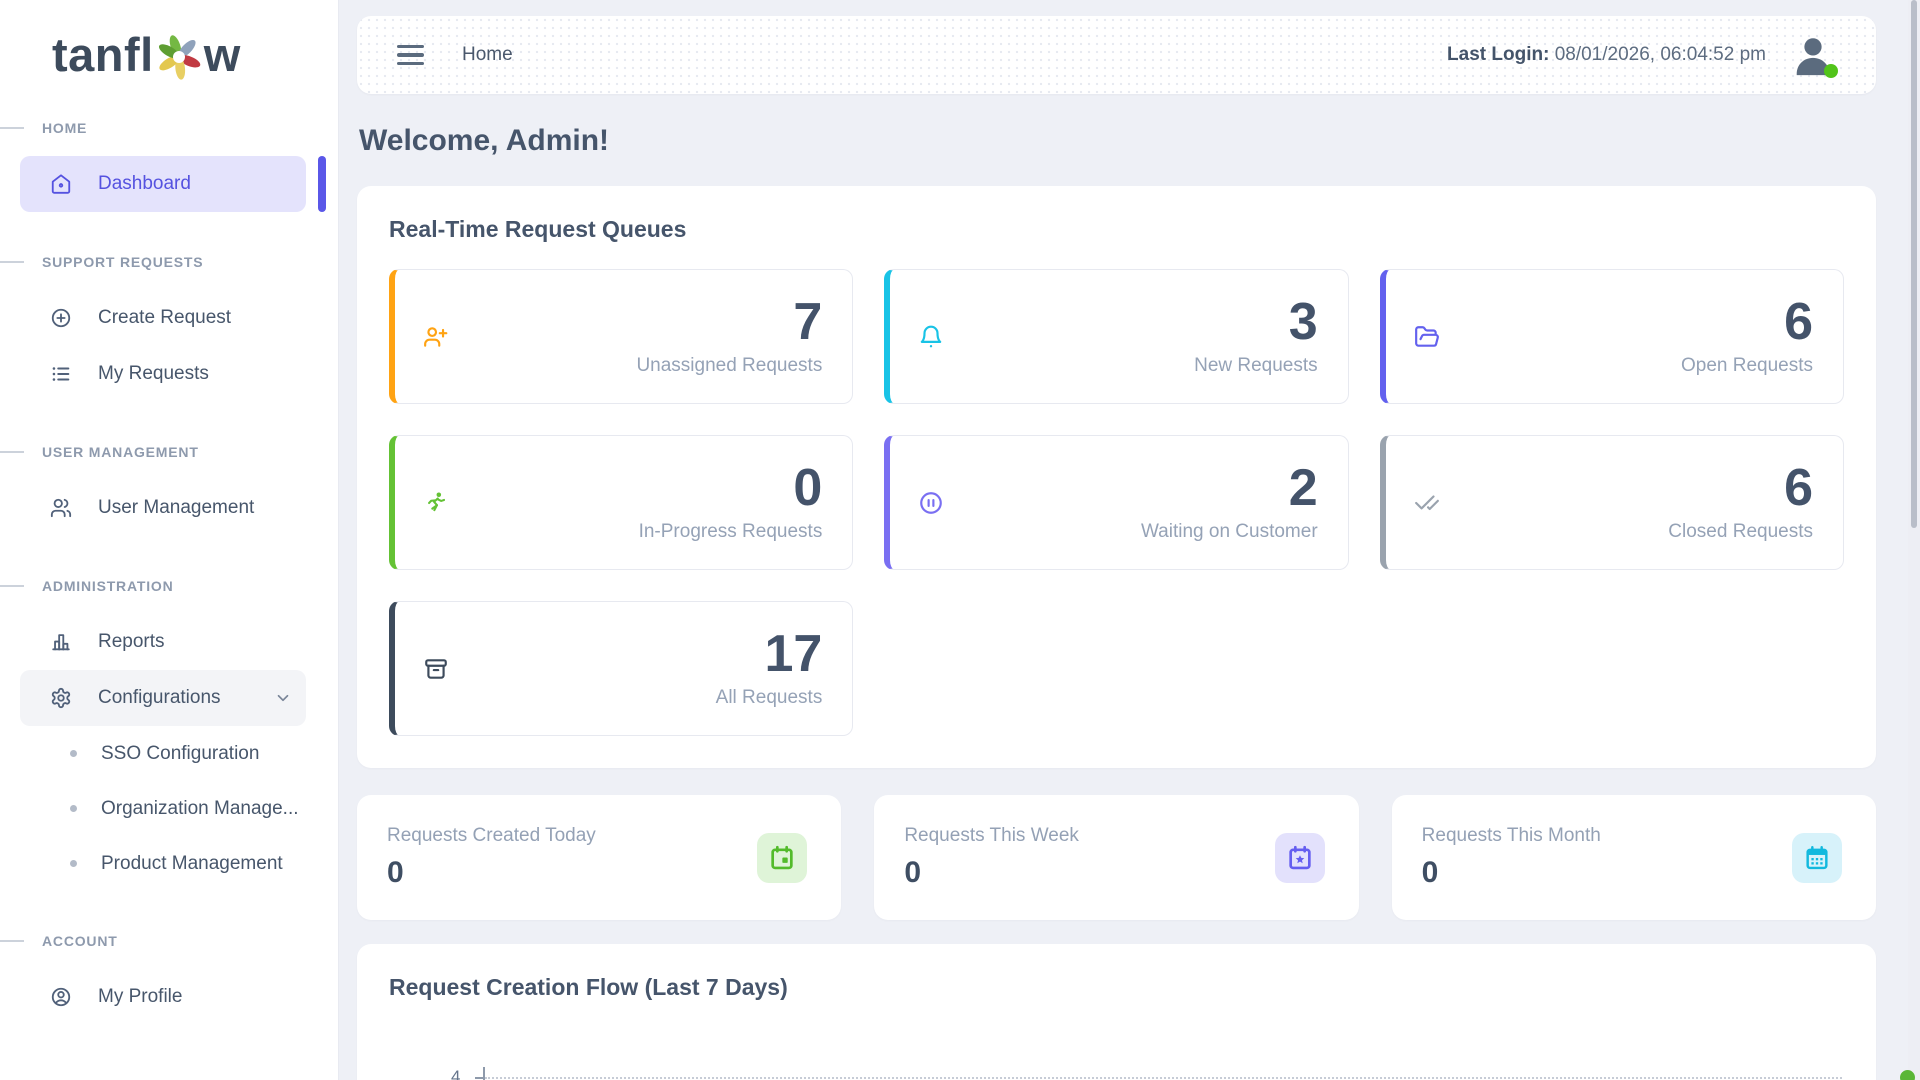 Image resolution: width=1920 pixels, height=1080 pixels. I want to click on queue-card-value: 3, so click(1303, 322).